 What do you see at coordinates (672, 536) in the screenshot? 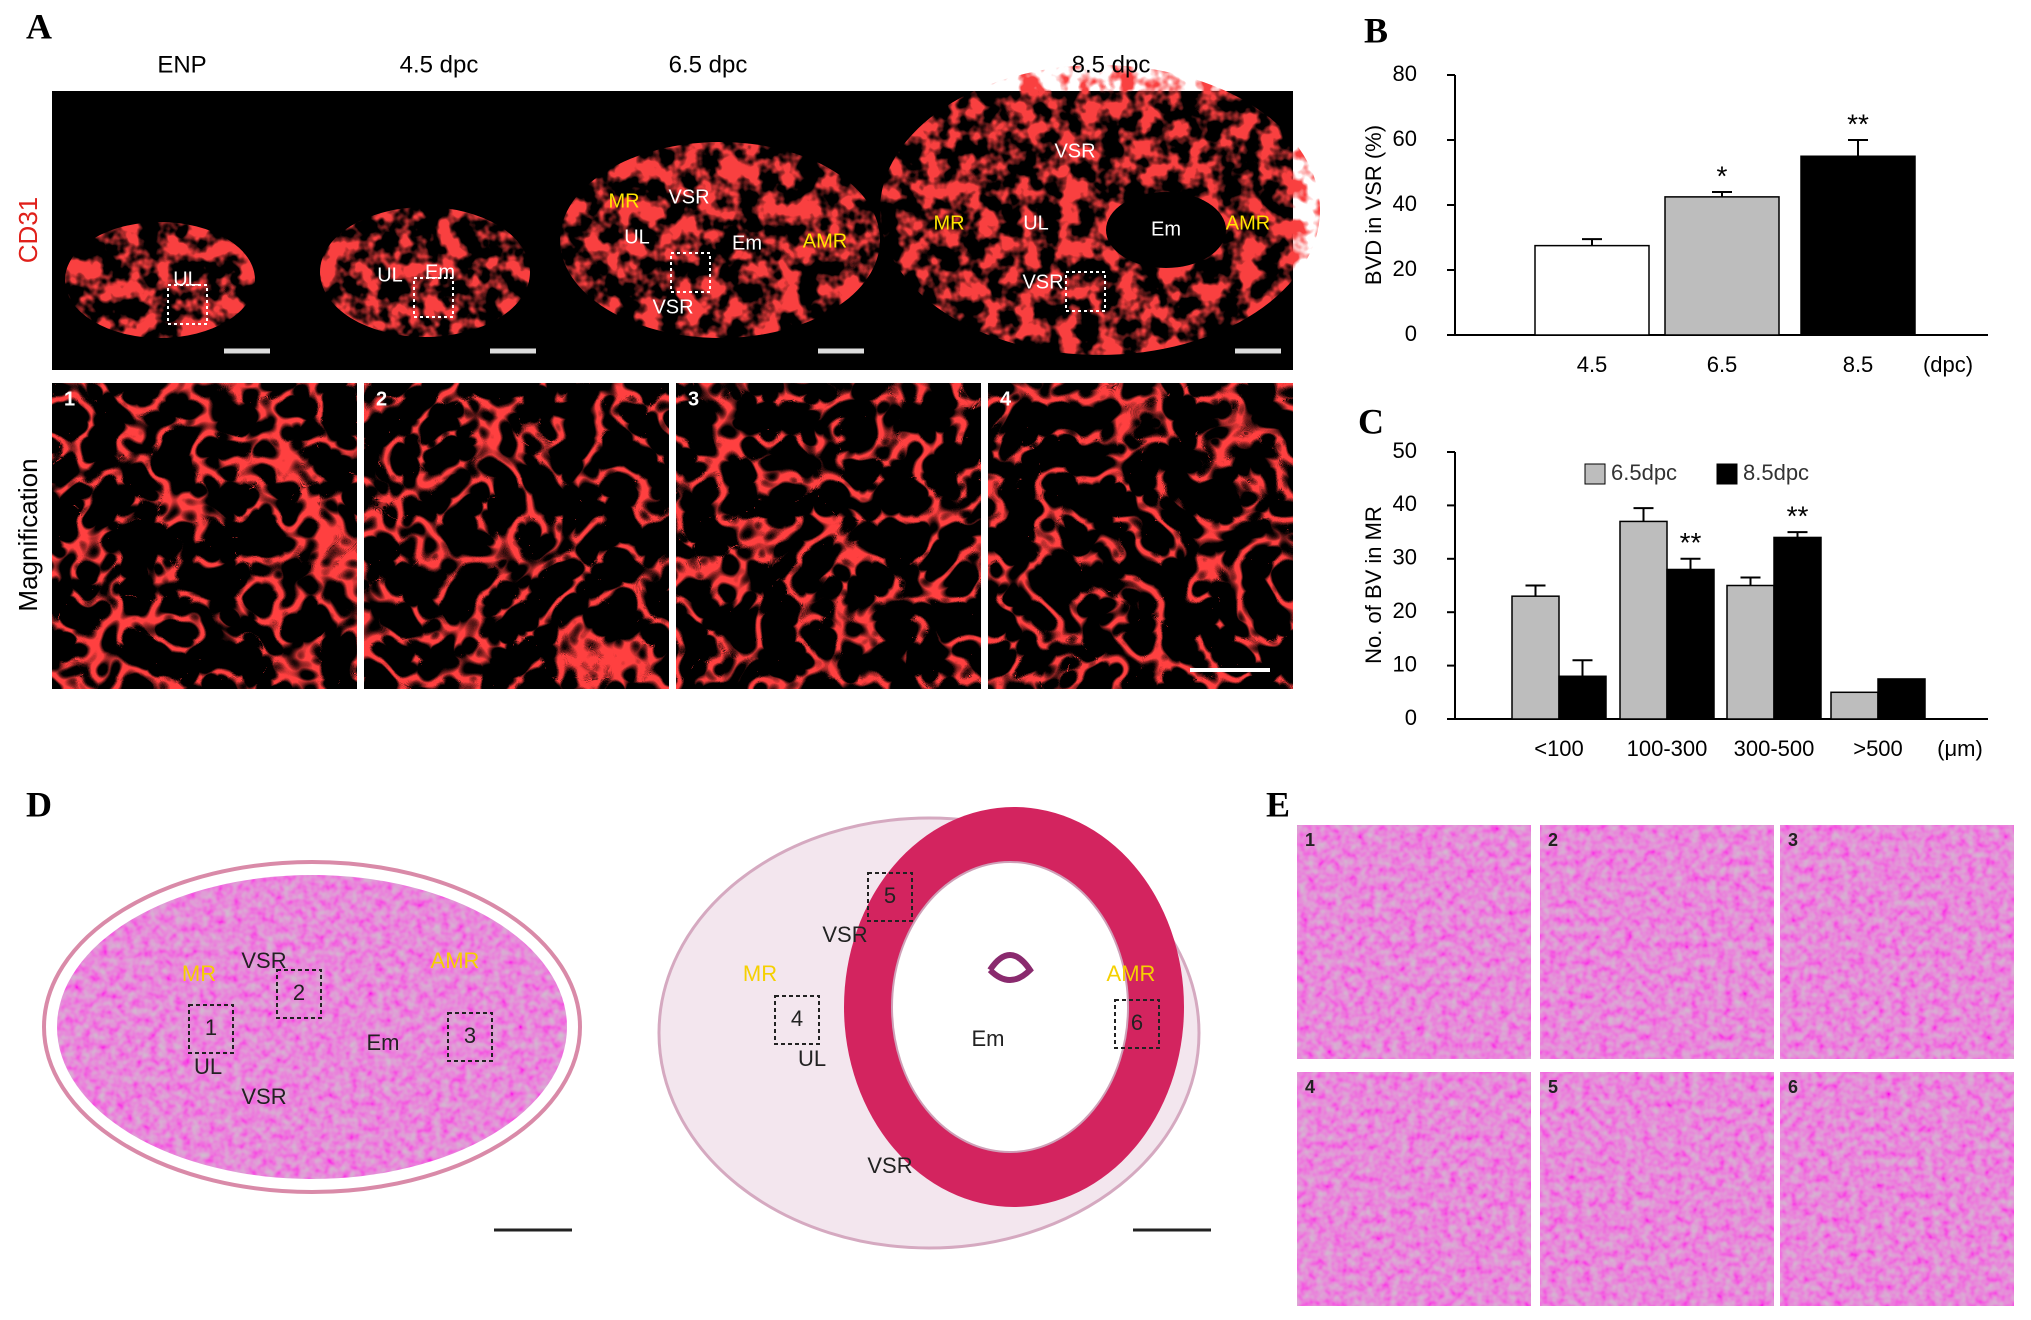
I see `tiles` at bounding box center [672, 536].